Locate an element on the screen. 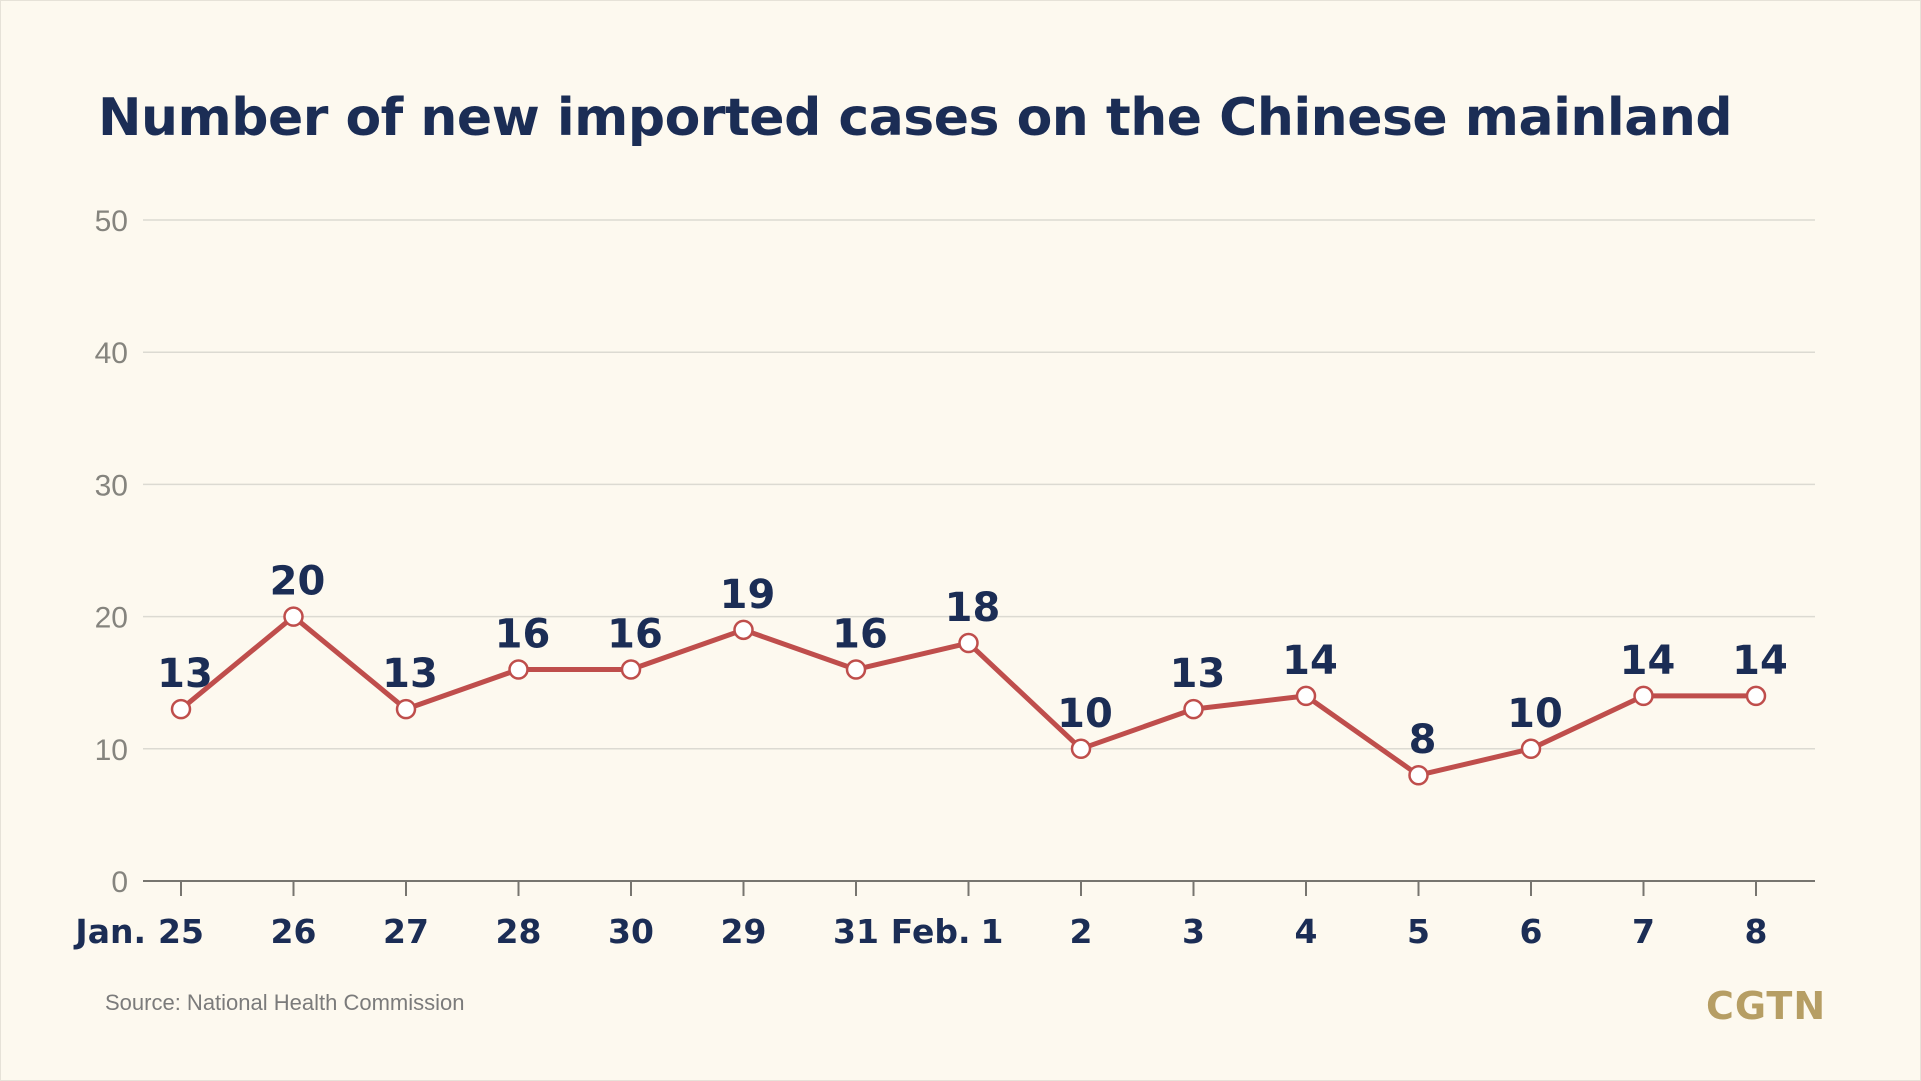  x-tick-label: 25 is located at coordinates (181, 931).